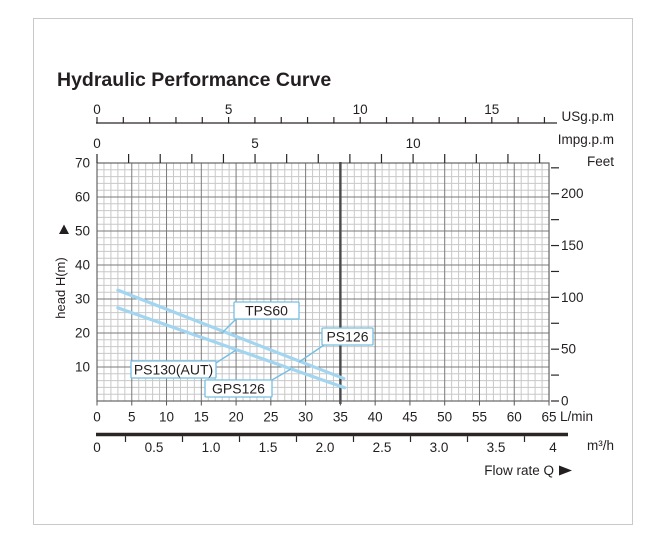  I want to click on usgpm-tick-label: 5, so click(229, 109).